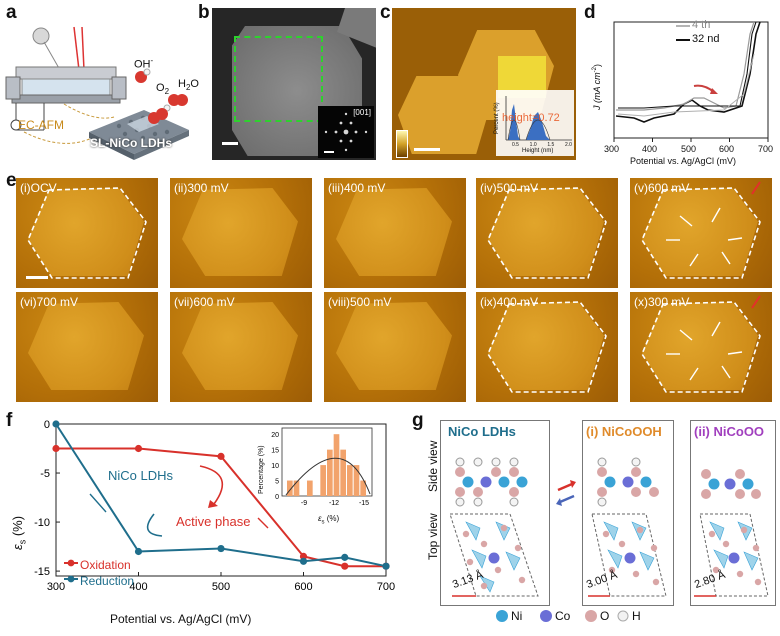 This screenshot has width=780, height=636. Describe the element at coordinates (357, 188) in the screenshot. I see `afm-frame-label: (iii)400 mV` at that location.